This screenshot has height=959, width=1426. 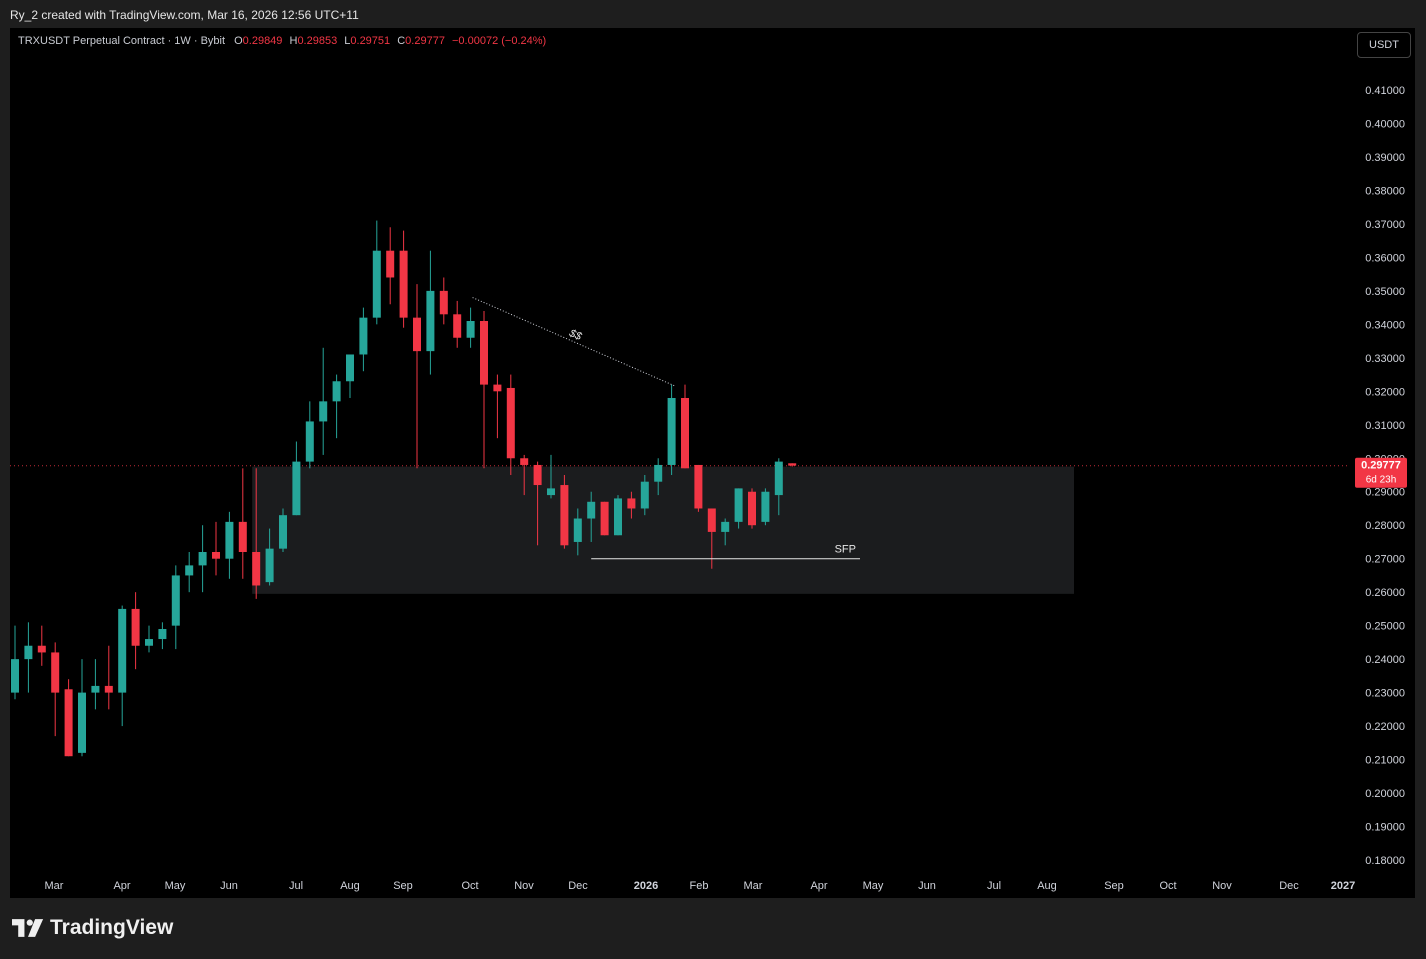 What do you see at coordinates (699, 886) in the screenshot?
I see `x-axis-tick-label: Feb` at bounding box center [699, 886].